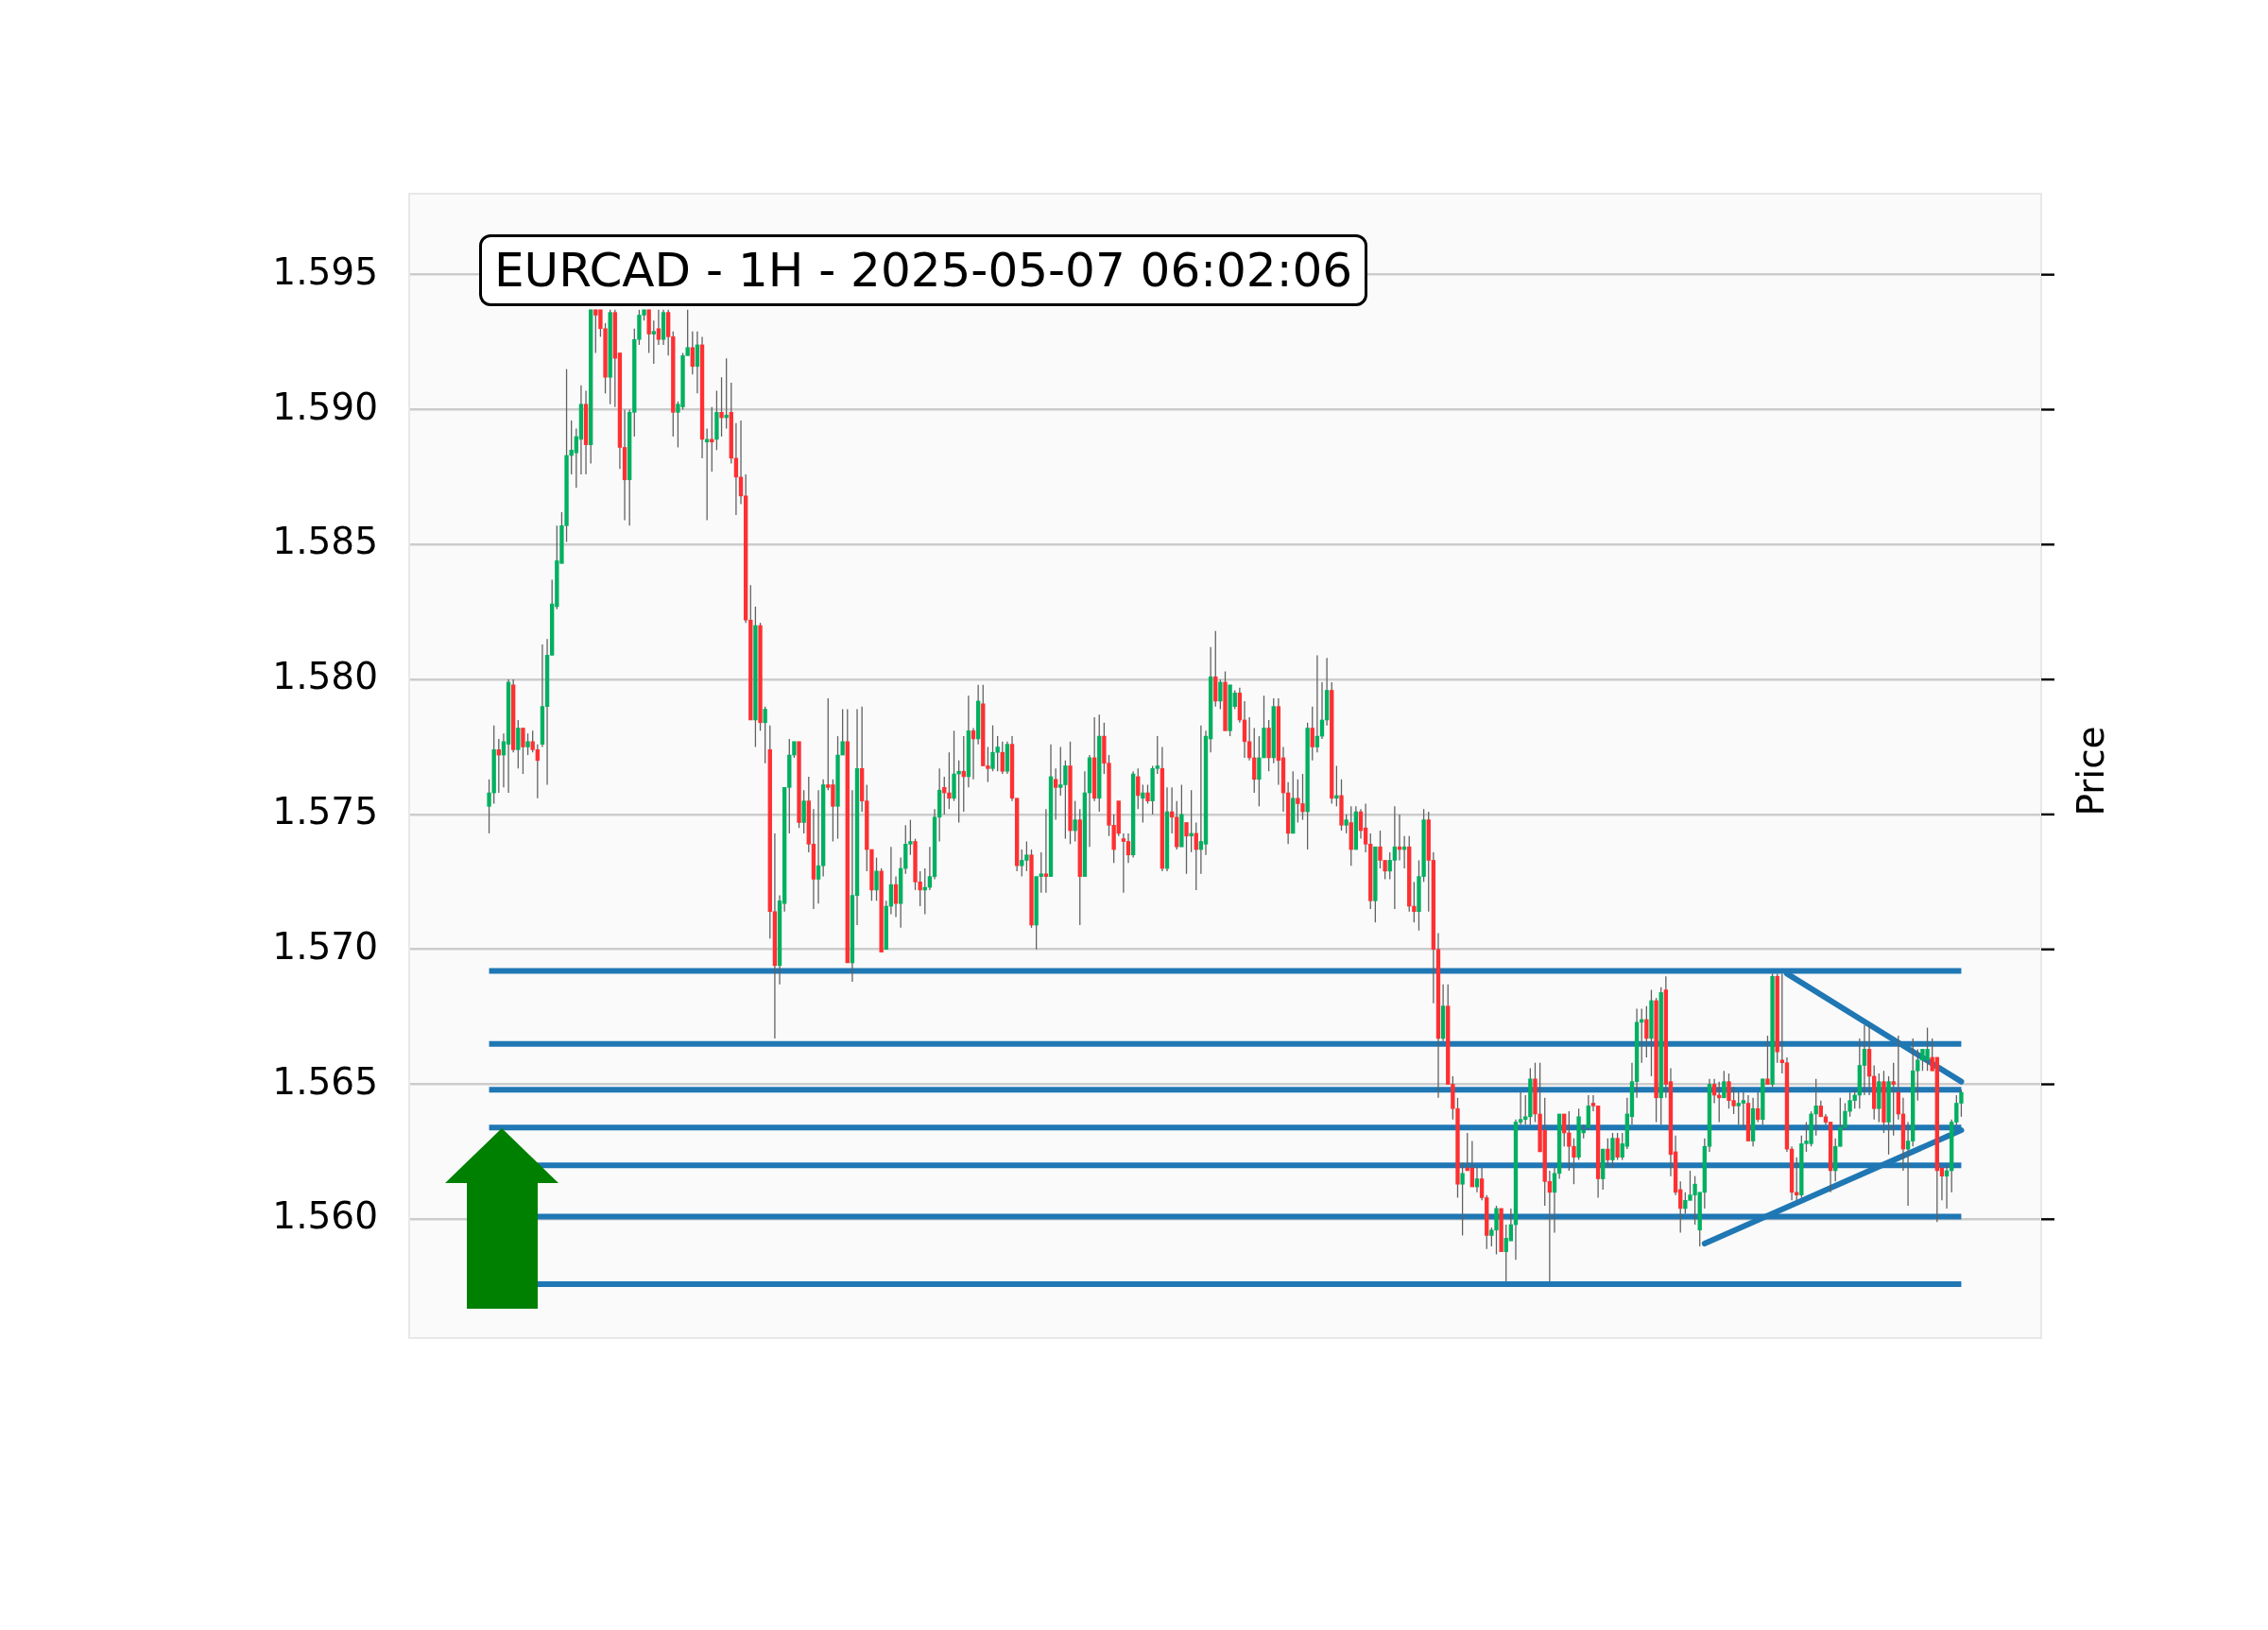 This screenshot has width=2268, height=1630. Describe the element at coordinates (325, 407) in the screenshot. I see `y-tick-label: 1.590` at that location.